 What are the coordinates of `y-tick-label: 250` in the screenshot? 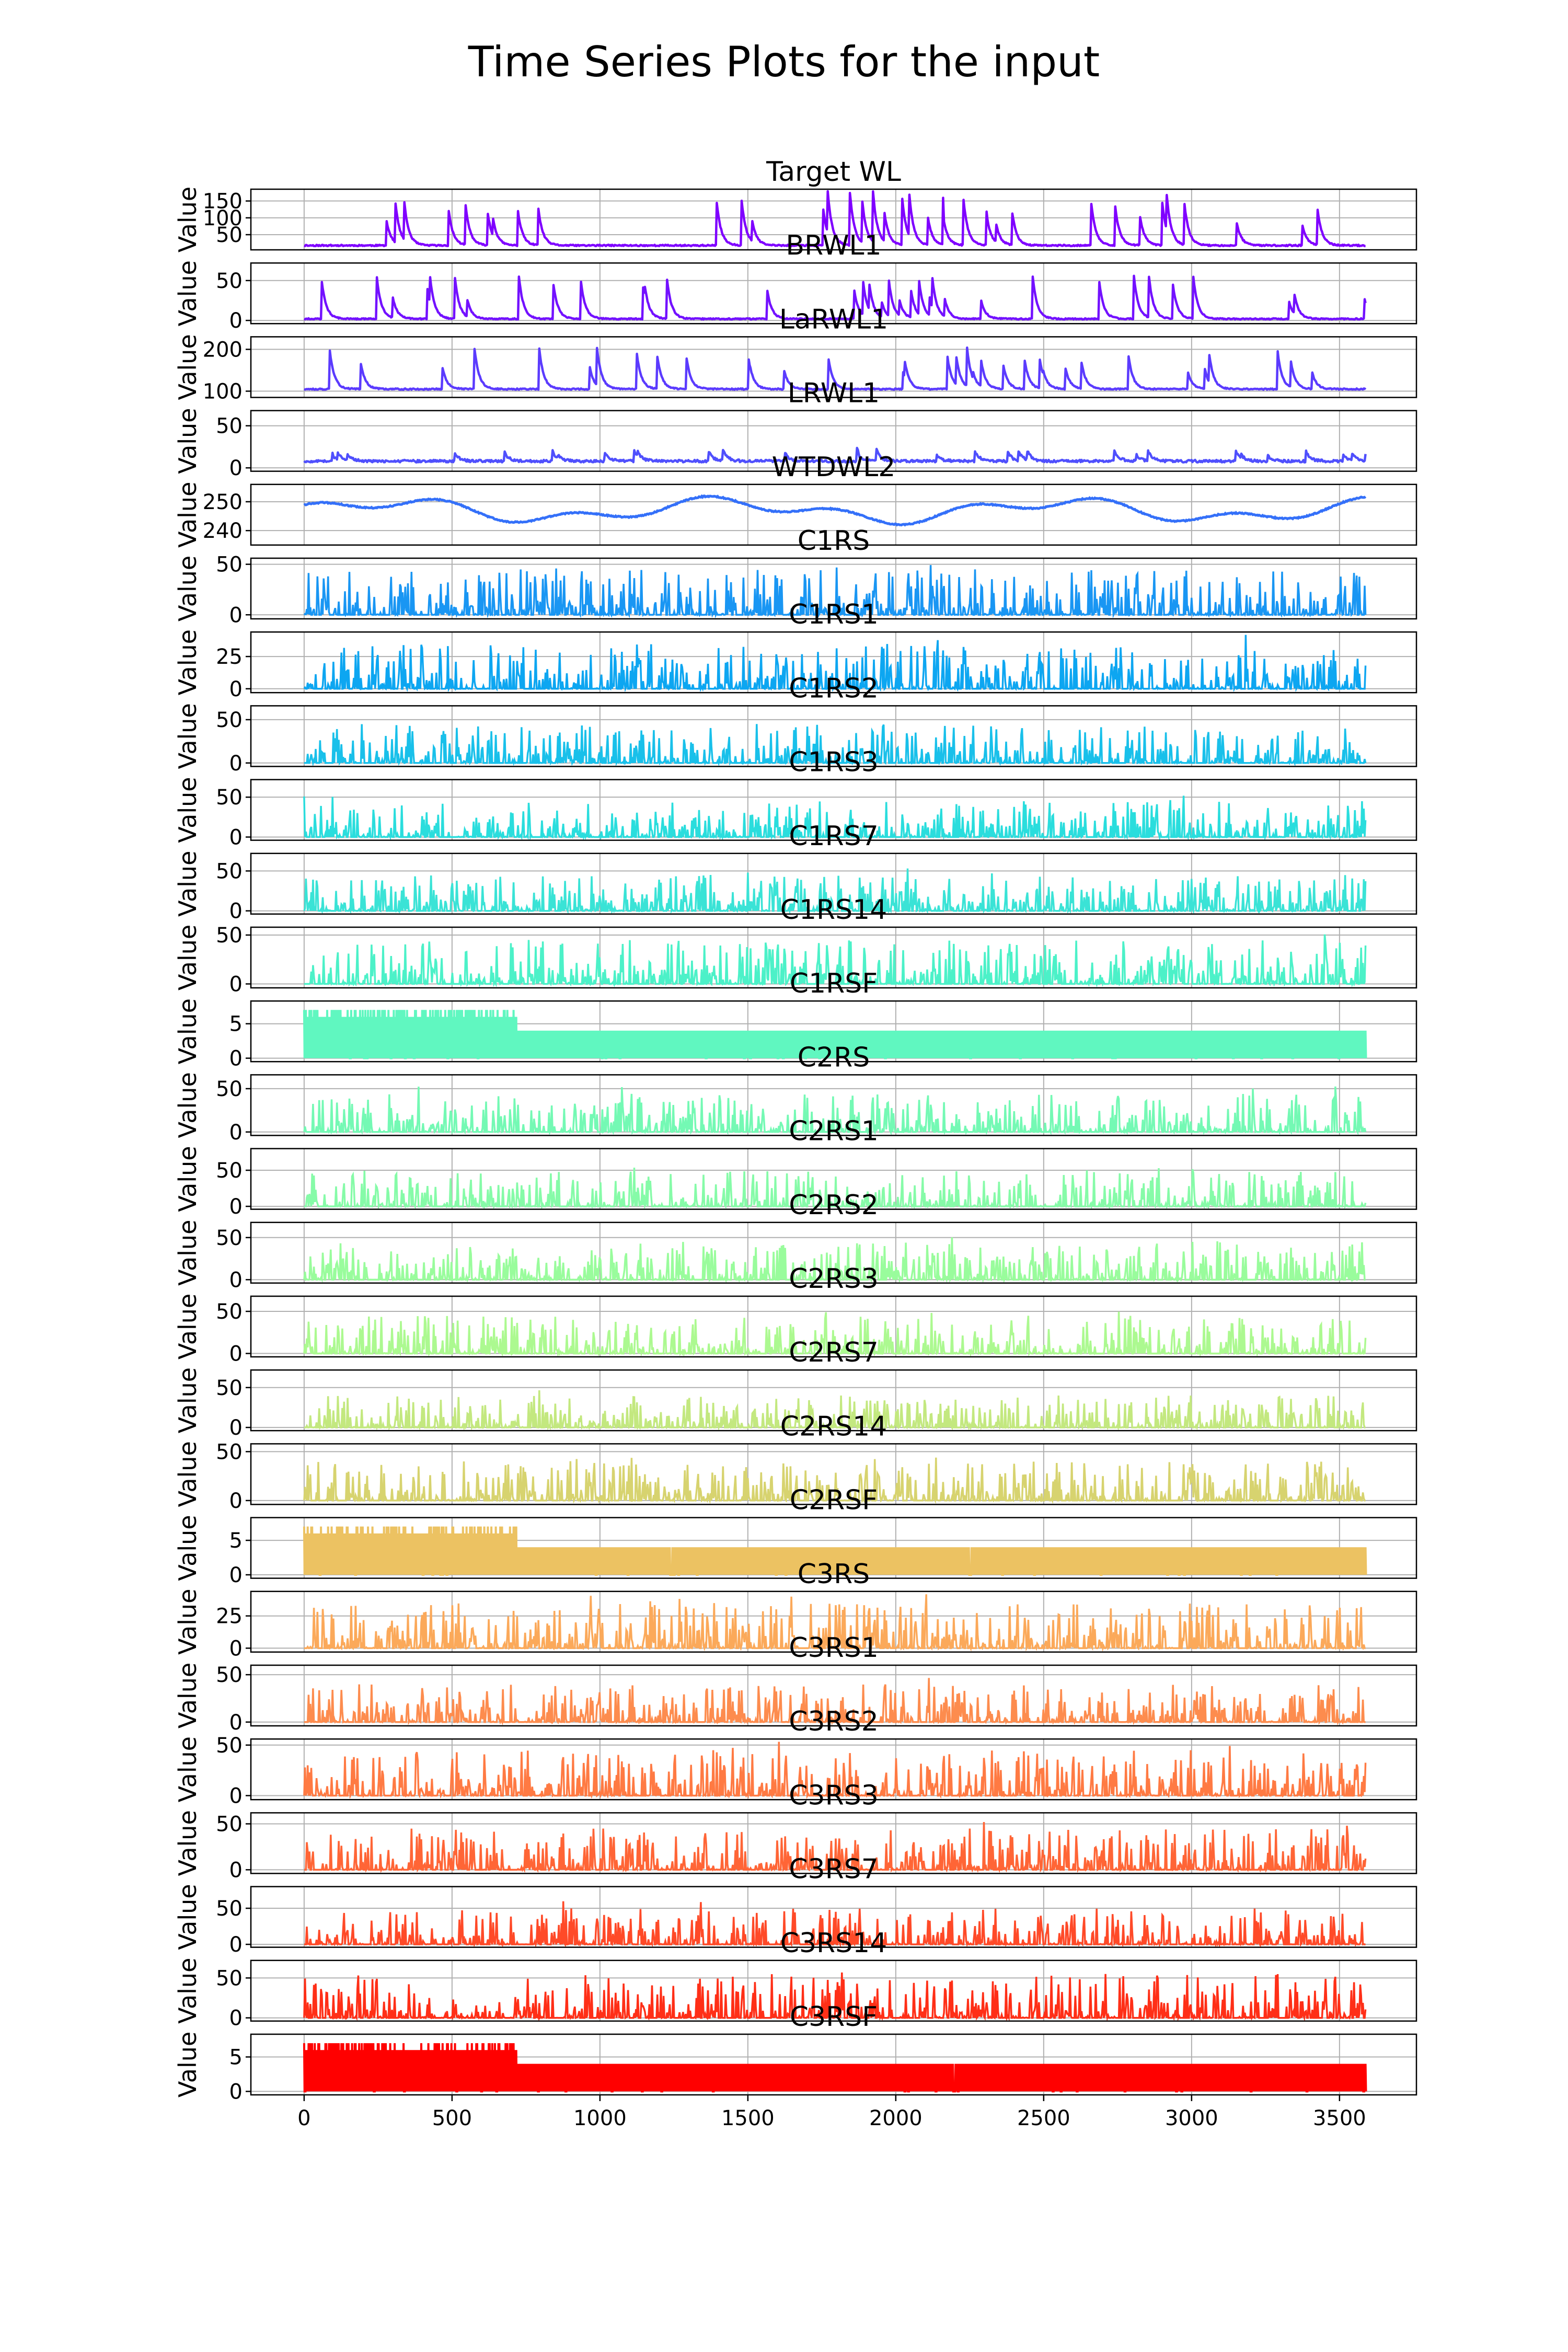 It's located at (223, 502).